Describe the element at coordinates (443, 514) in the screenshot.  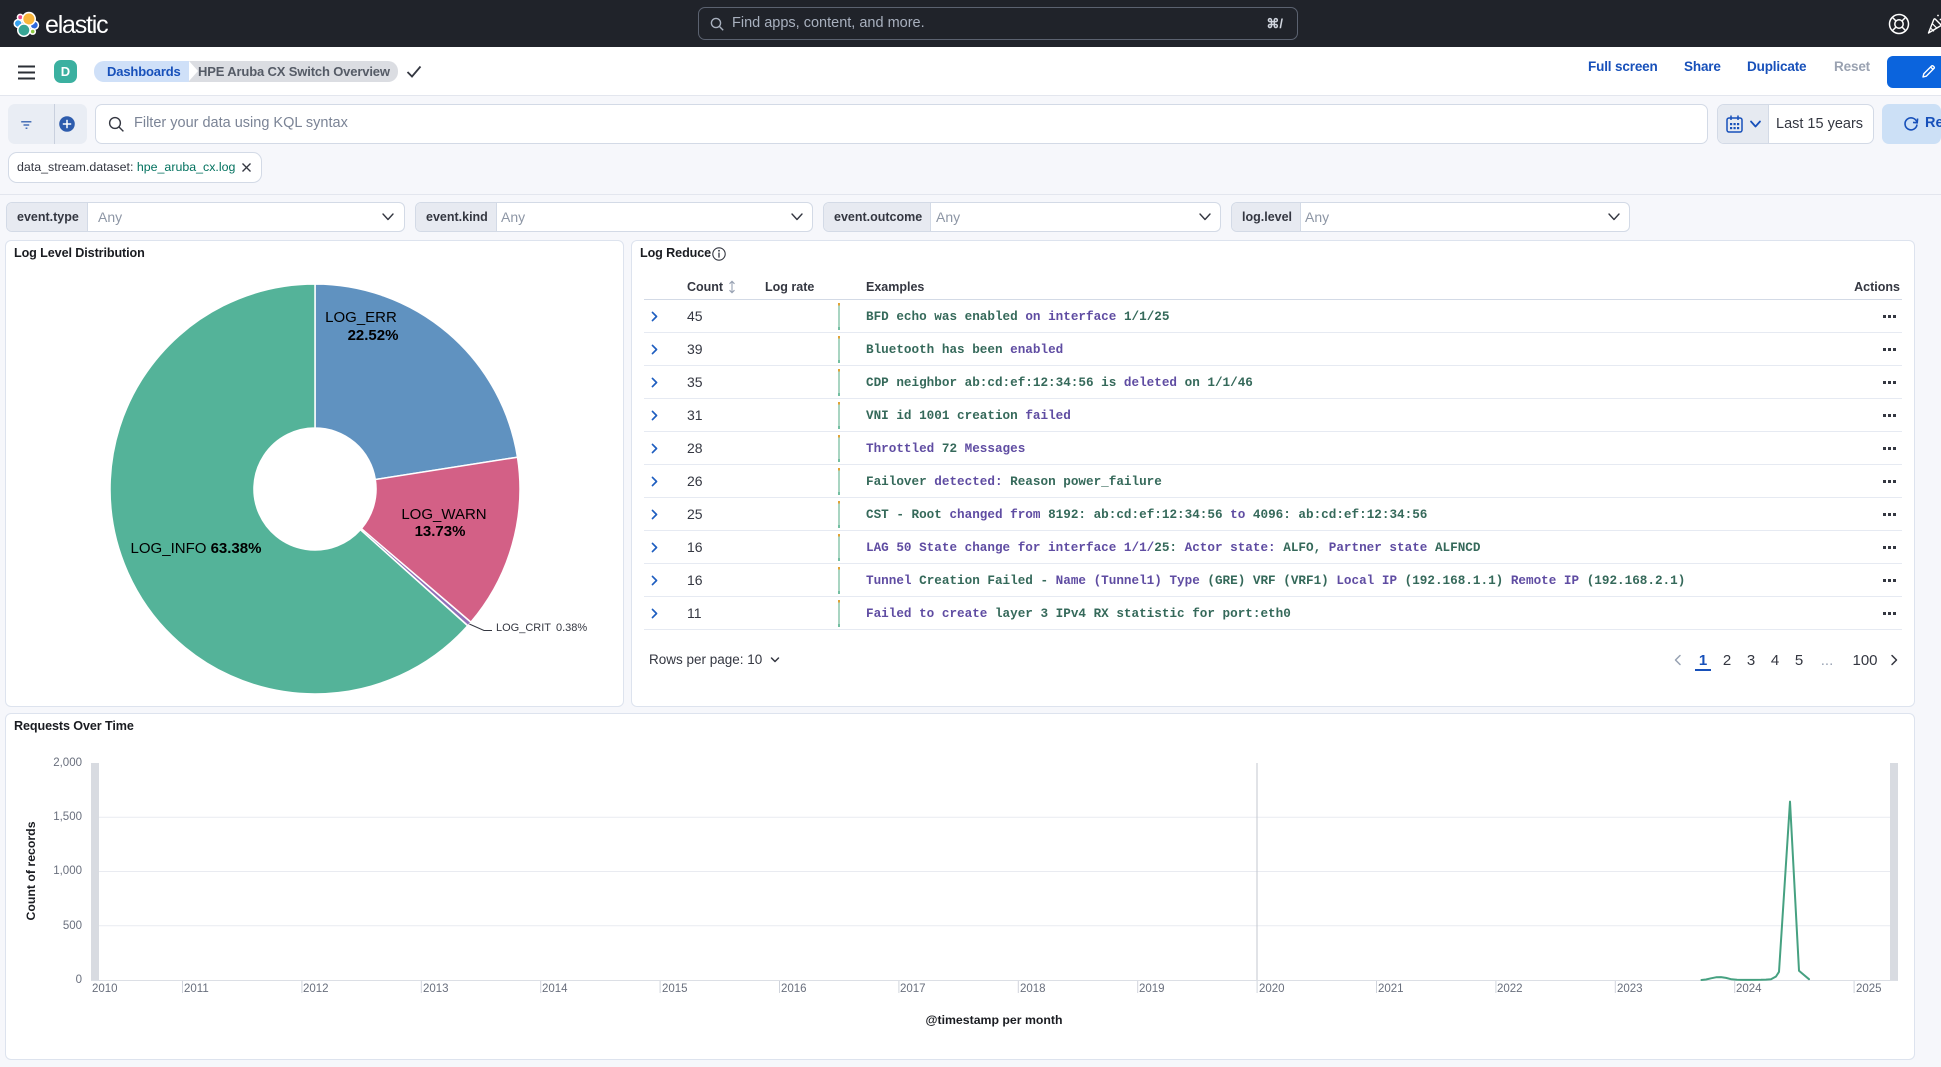
I see `svg-text: LOG_WARN` at that location.